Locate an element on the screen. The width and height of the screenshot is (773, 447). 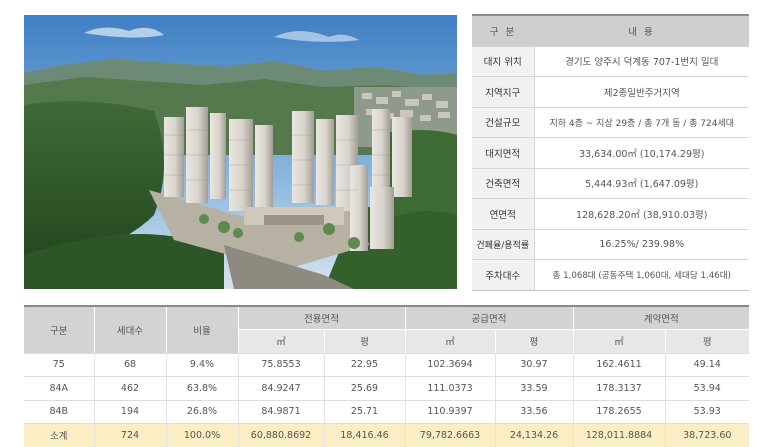
overview-row: 건축면적 5,444.93㎡ (1,647.09평) is located at coordinates (610, 183).